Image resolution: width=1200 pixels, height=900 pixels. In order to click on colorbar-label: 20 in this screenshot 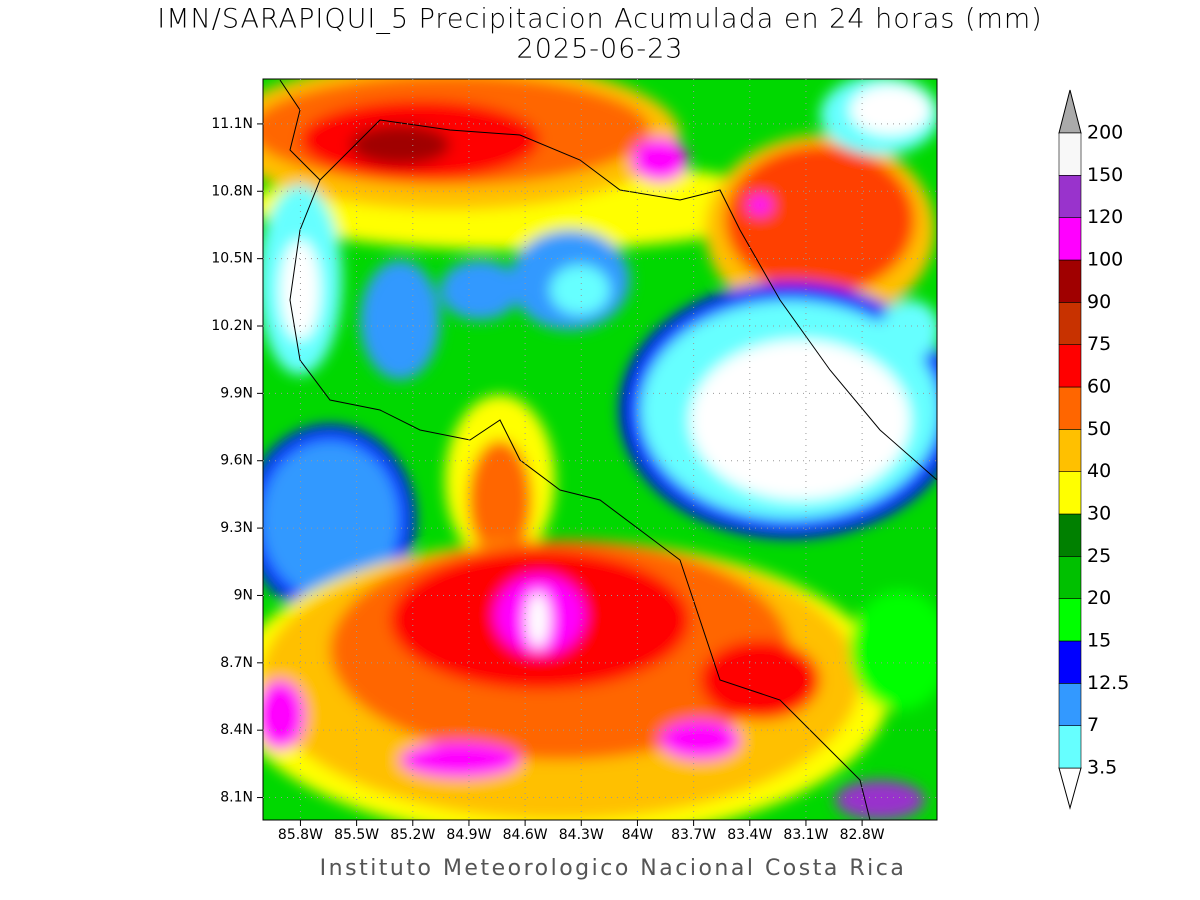, I will do `click(1099, 598)`.